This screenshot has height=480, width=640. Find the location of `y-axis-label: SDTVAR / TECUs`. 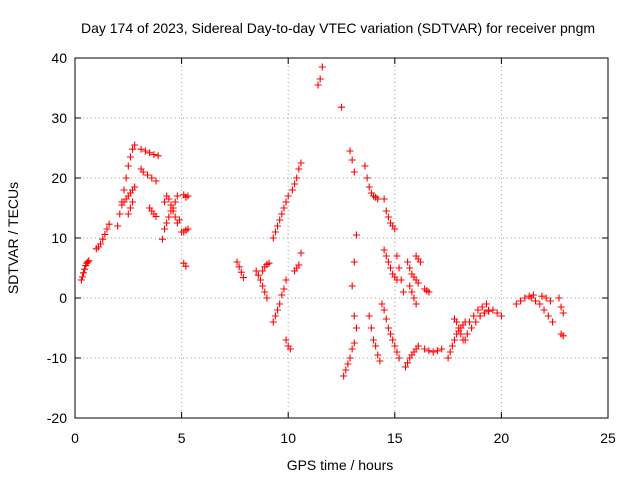

y-axis-label: SDTVAR / TECUs is located at coordinates (13, 238).